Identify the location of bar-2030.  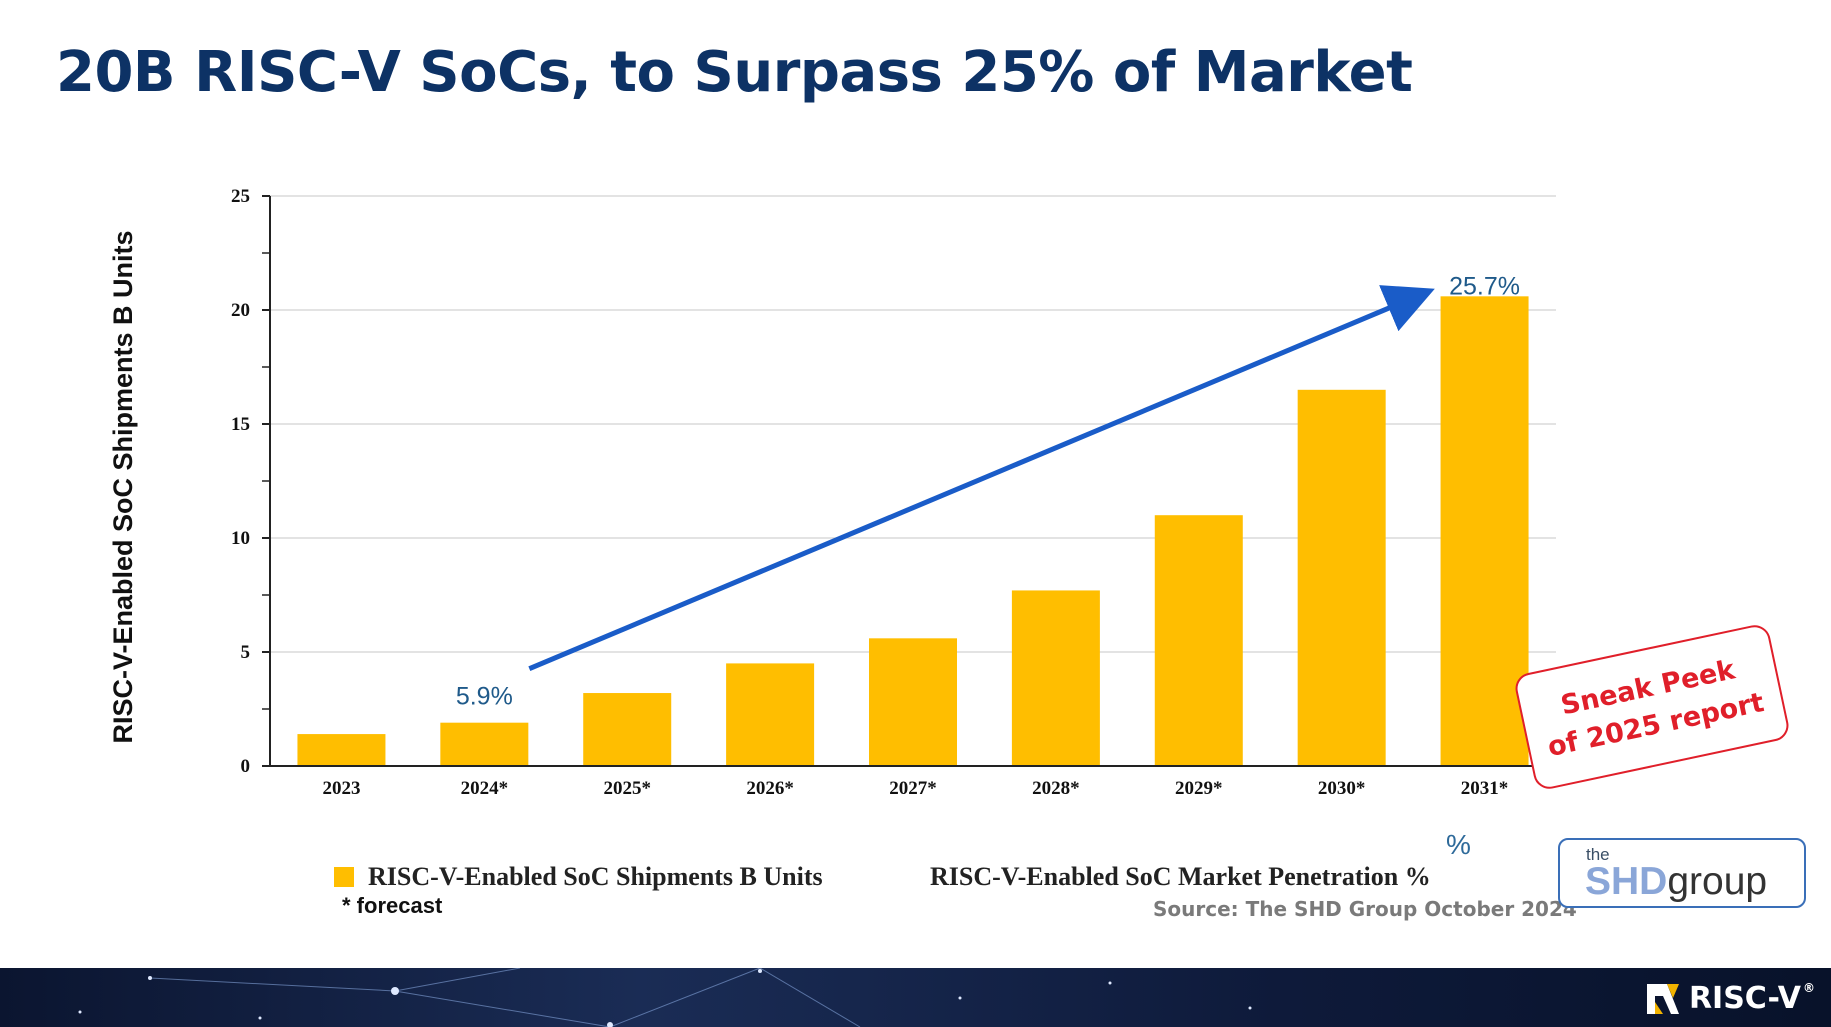
(1341, 577).